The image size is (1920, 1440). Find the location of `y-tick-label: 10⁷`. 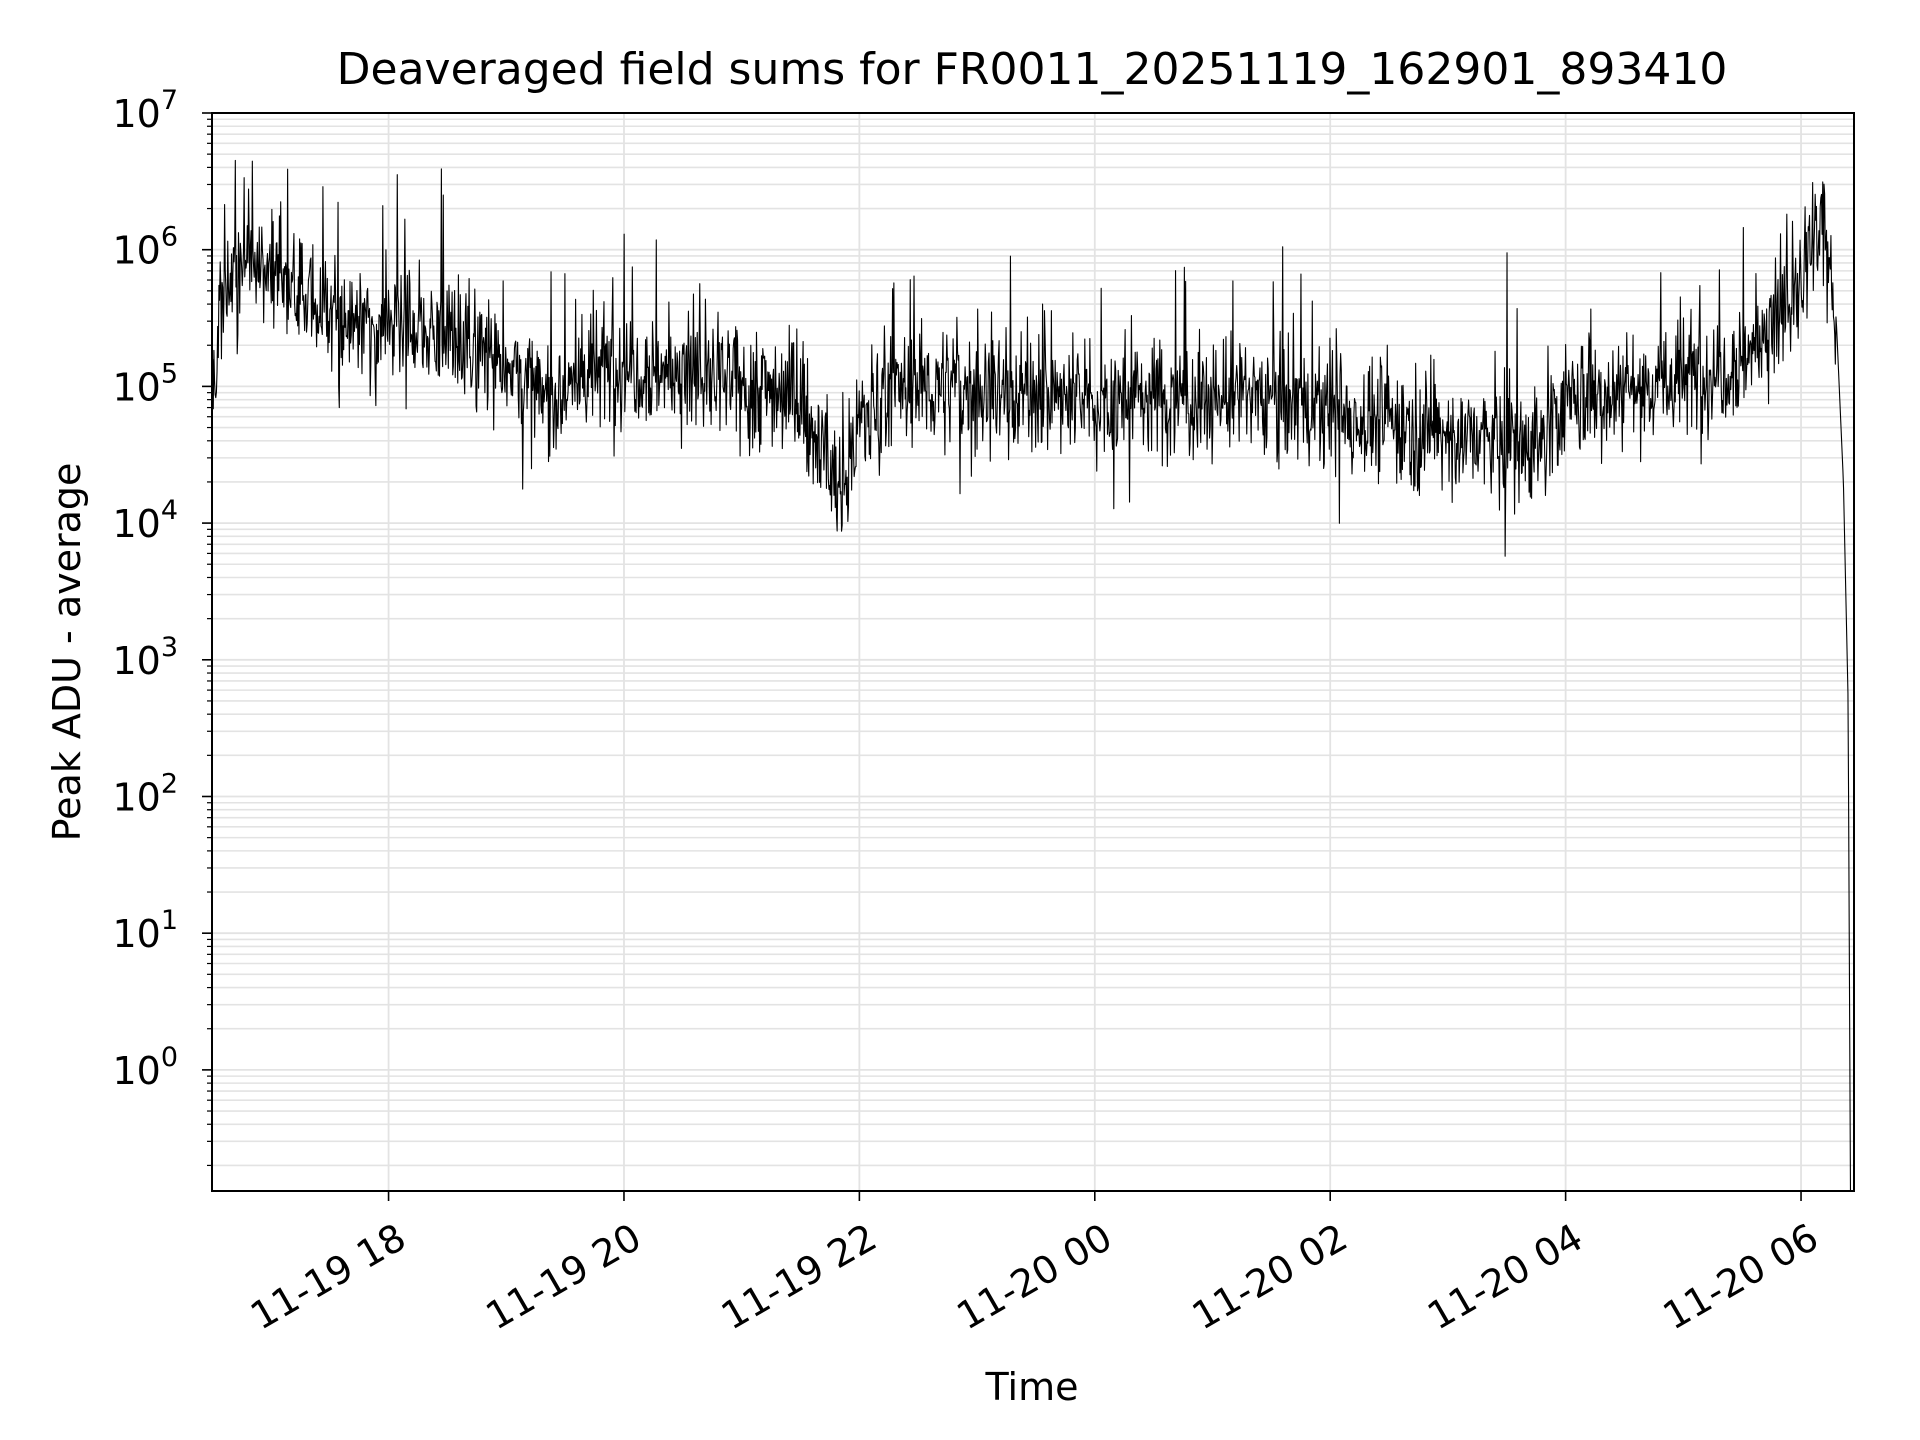

y-tick-label: 10⁷ is located at coordinates (145, 110).